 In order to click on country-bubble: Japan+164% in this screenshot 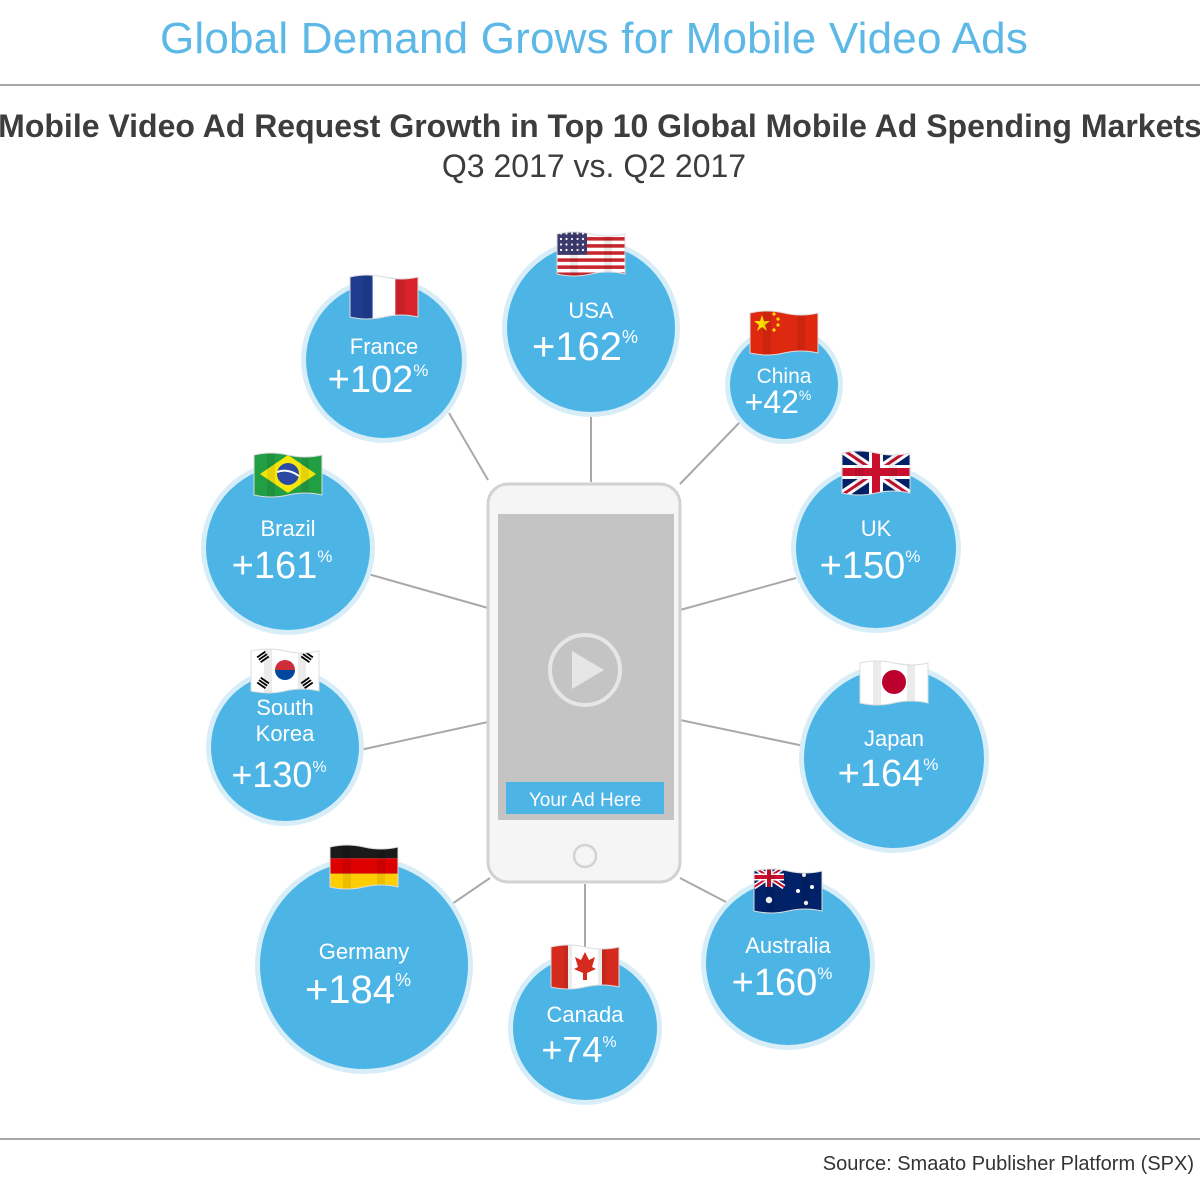, I will do `click(894, 756)`.